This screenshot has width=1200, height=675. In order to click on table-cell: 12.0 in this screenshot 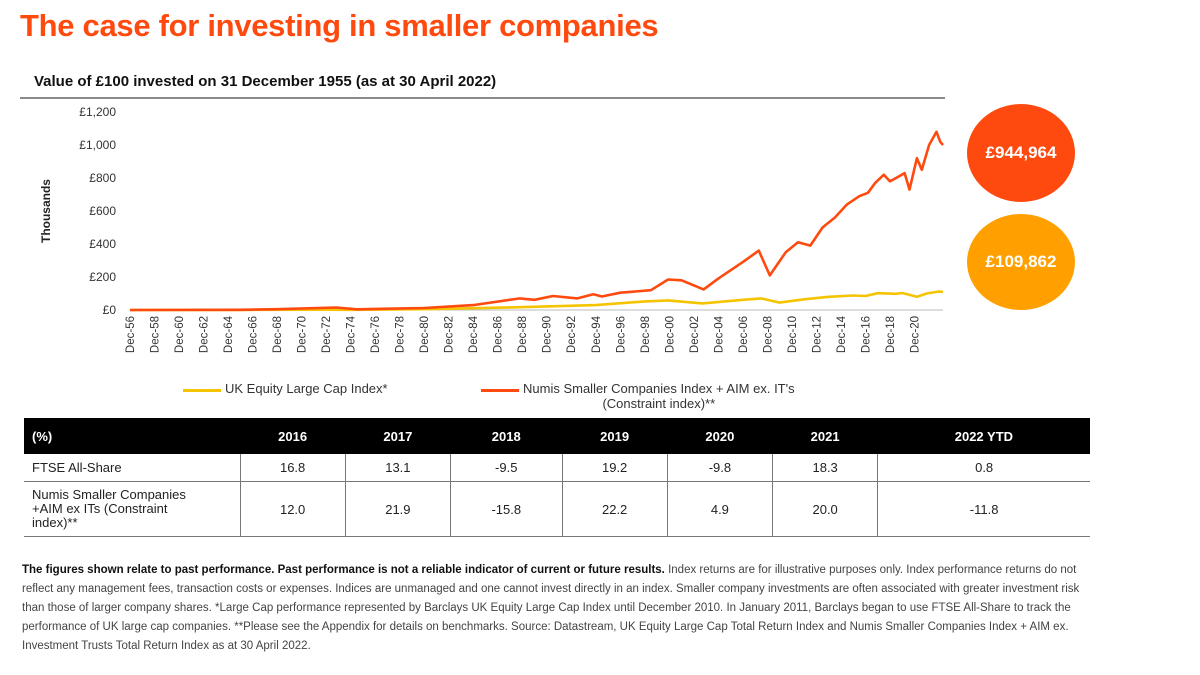, I will do `click(293, 509)`.